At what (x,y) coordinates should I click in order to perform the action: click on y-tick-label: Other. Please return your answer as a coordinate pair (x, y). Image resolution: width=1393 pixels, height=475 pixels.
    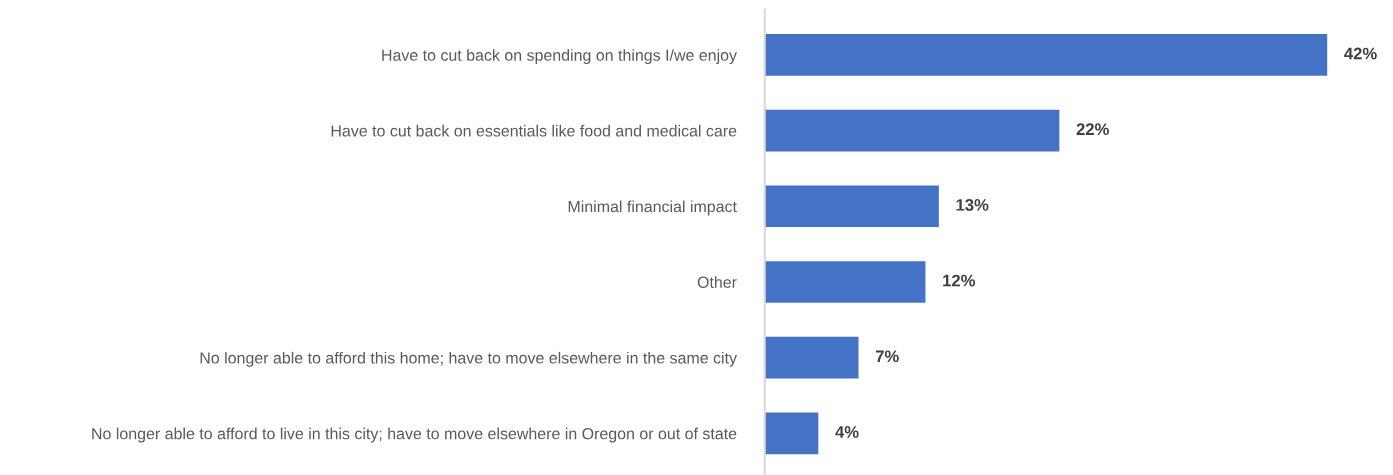
    Looking at the image, I should click on (717, 282).